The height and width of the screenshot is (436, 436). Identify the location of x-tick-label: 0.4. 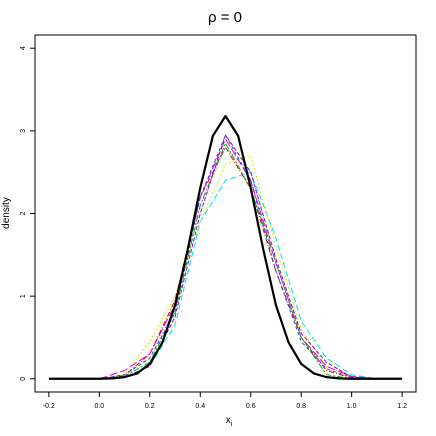
(200, 406).